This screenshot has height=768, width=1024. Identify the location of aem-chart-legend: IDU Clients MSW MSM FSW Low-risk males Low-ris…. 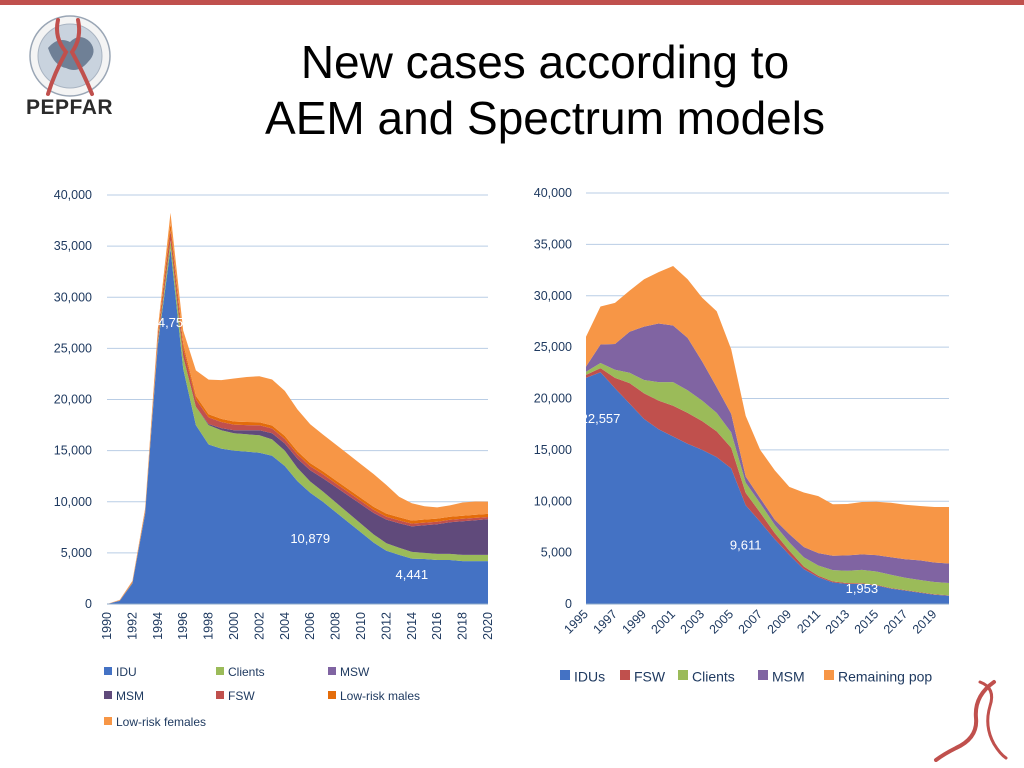
(304, 698).